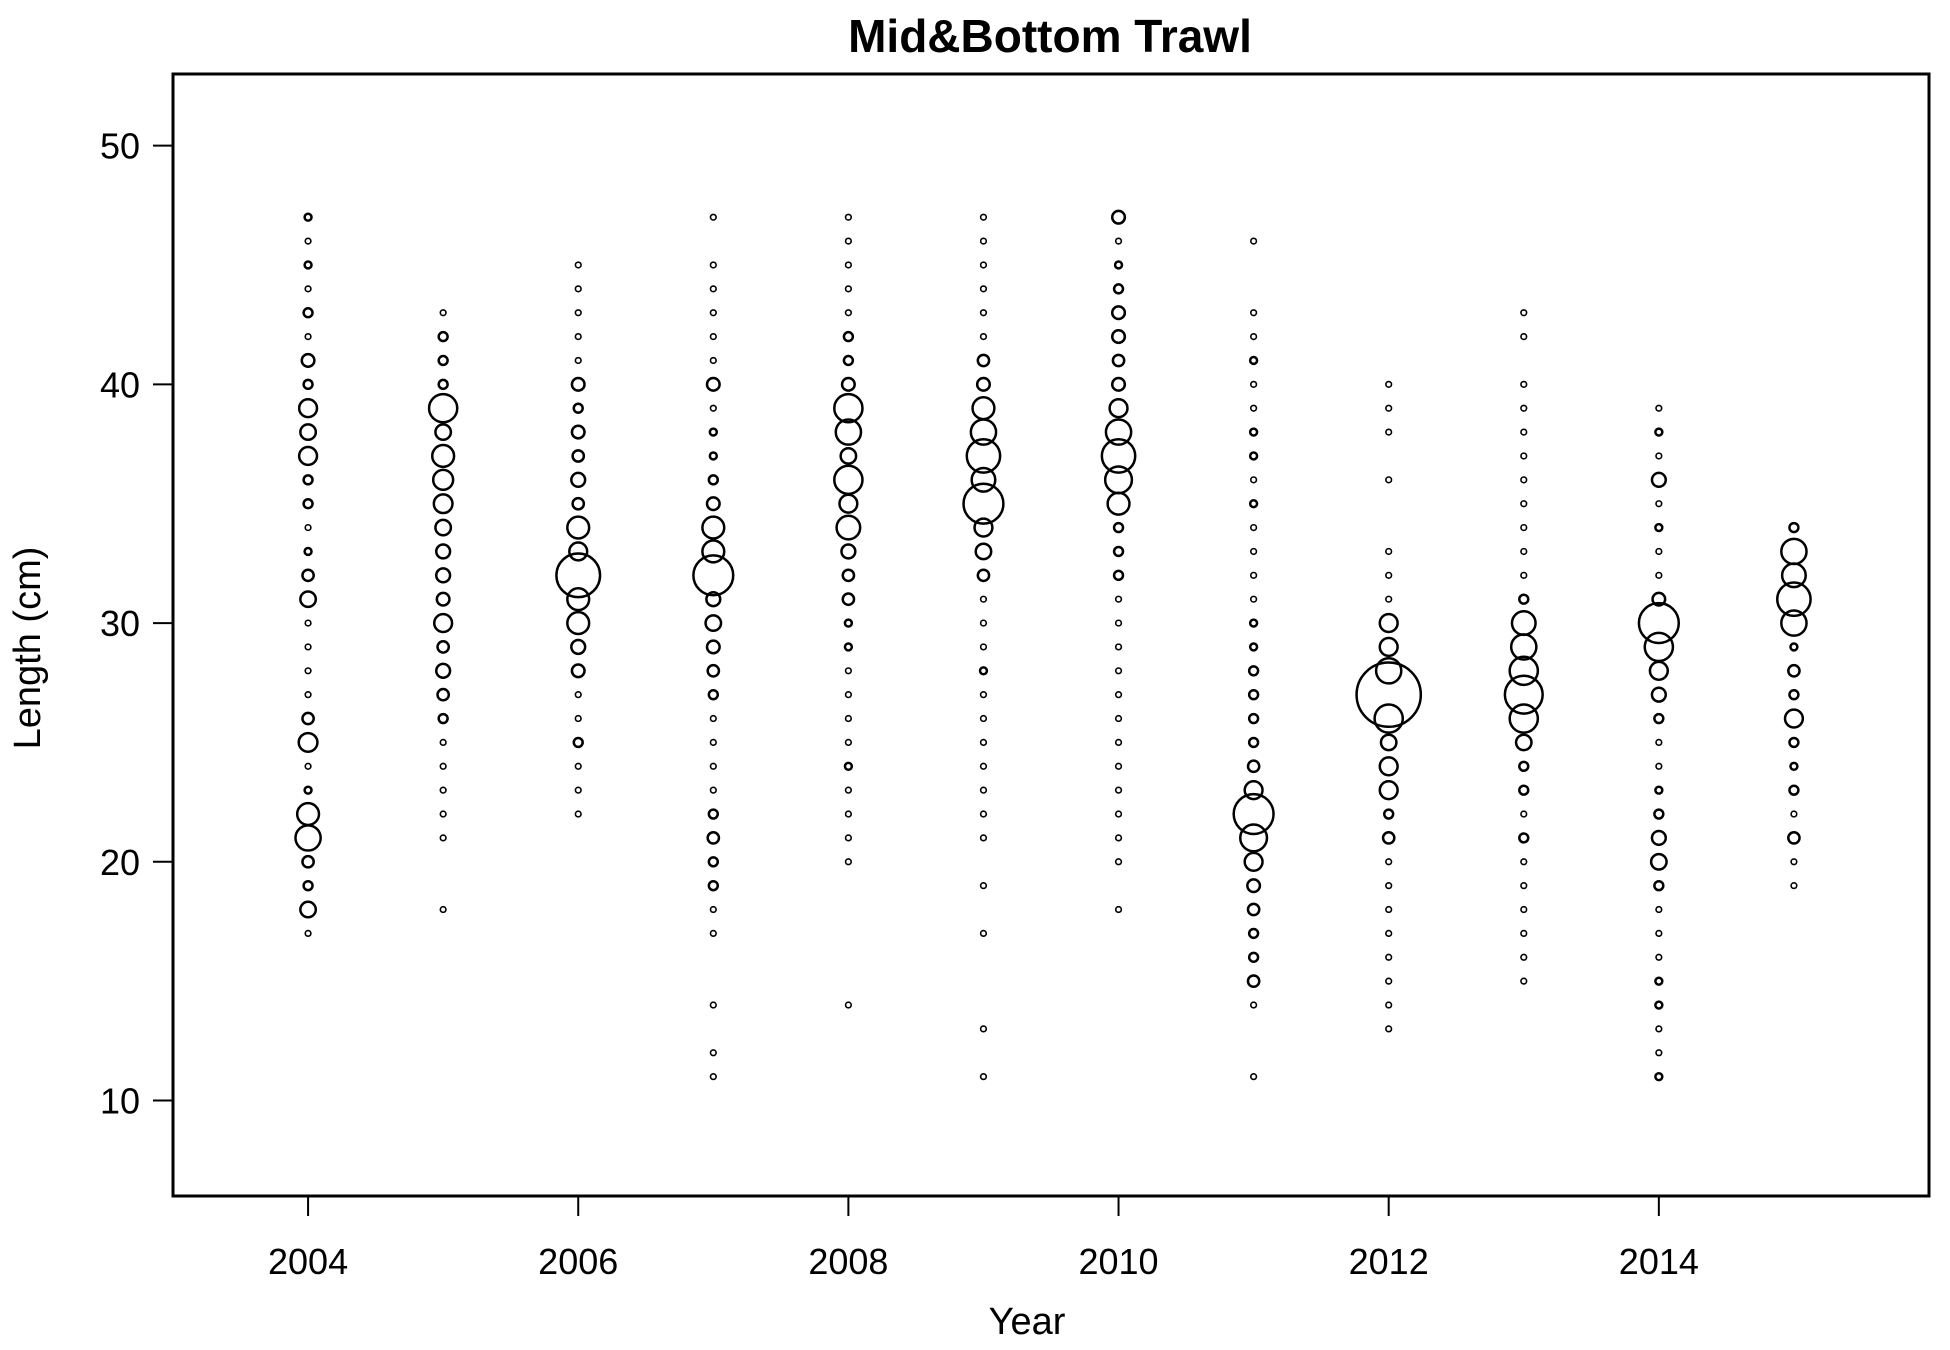  I want to click on y-axis: 10 20 30 40 50, so click(137, 624).